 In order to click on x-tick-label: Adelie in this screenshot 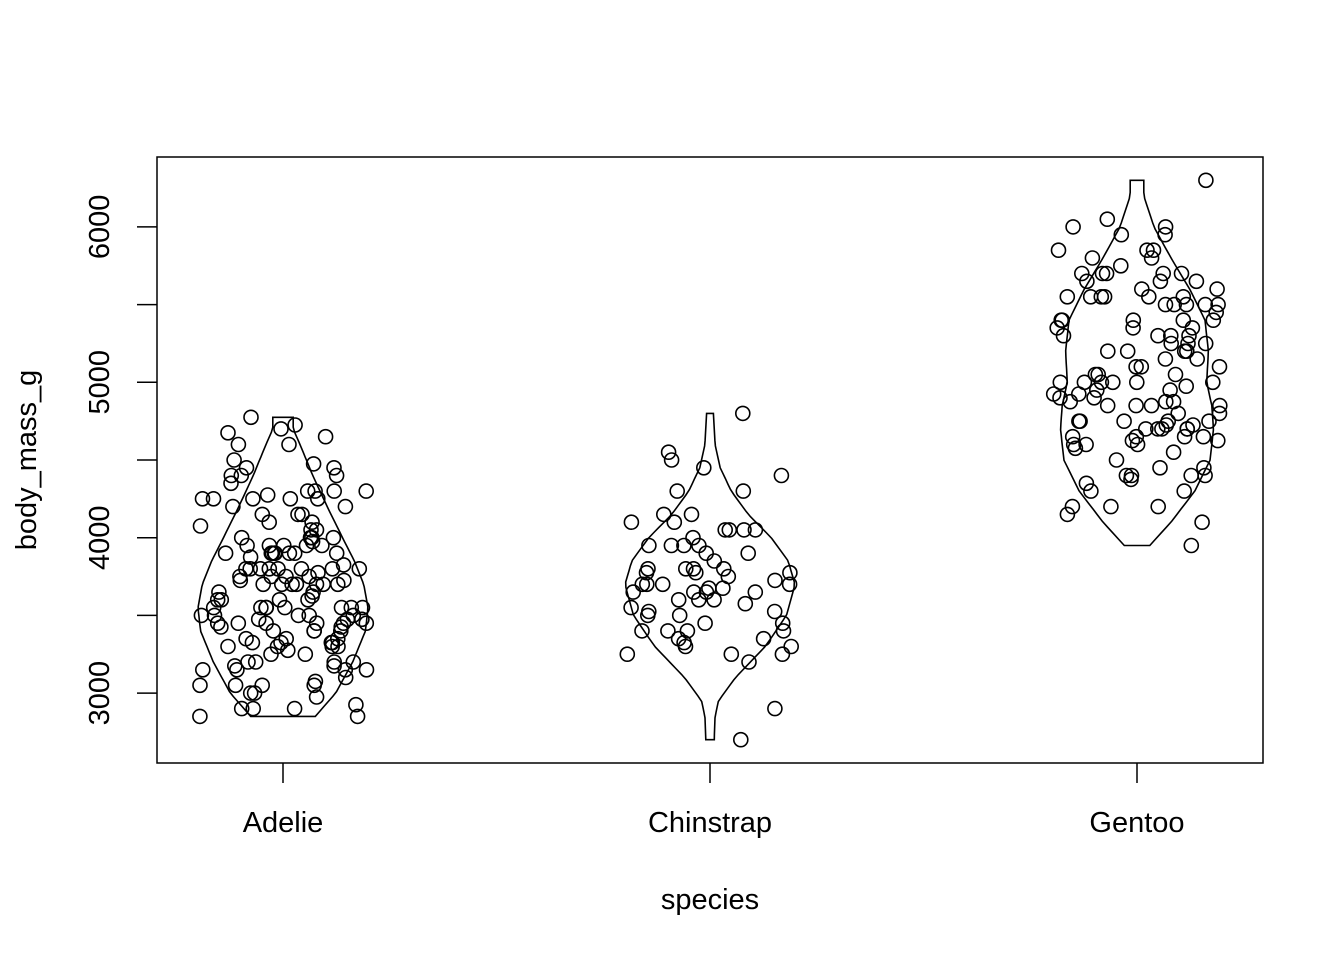, I will do `click(283, 823)`.